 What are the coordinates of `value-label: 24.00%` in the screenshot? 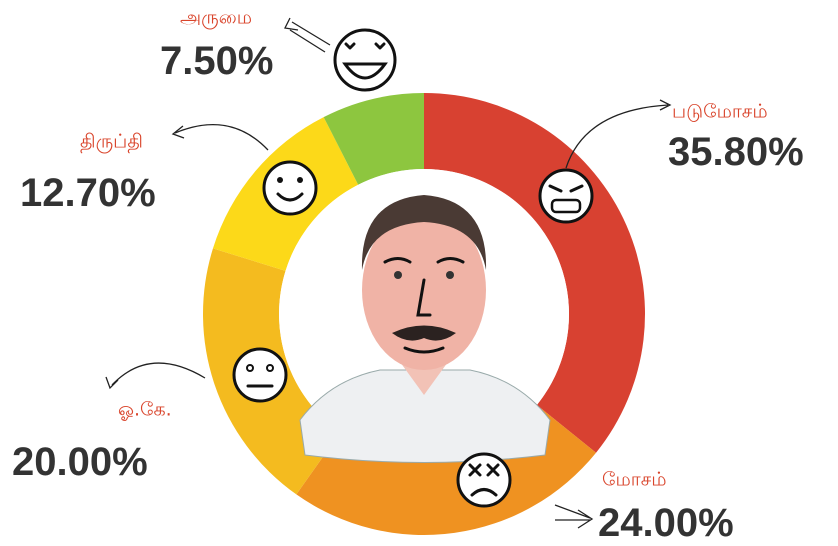 It's located at (666, 523).